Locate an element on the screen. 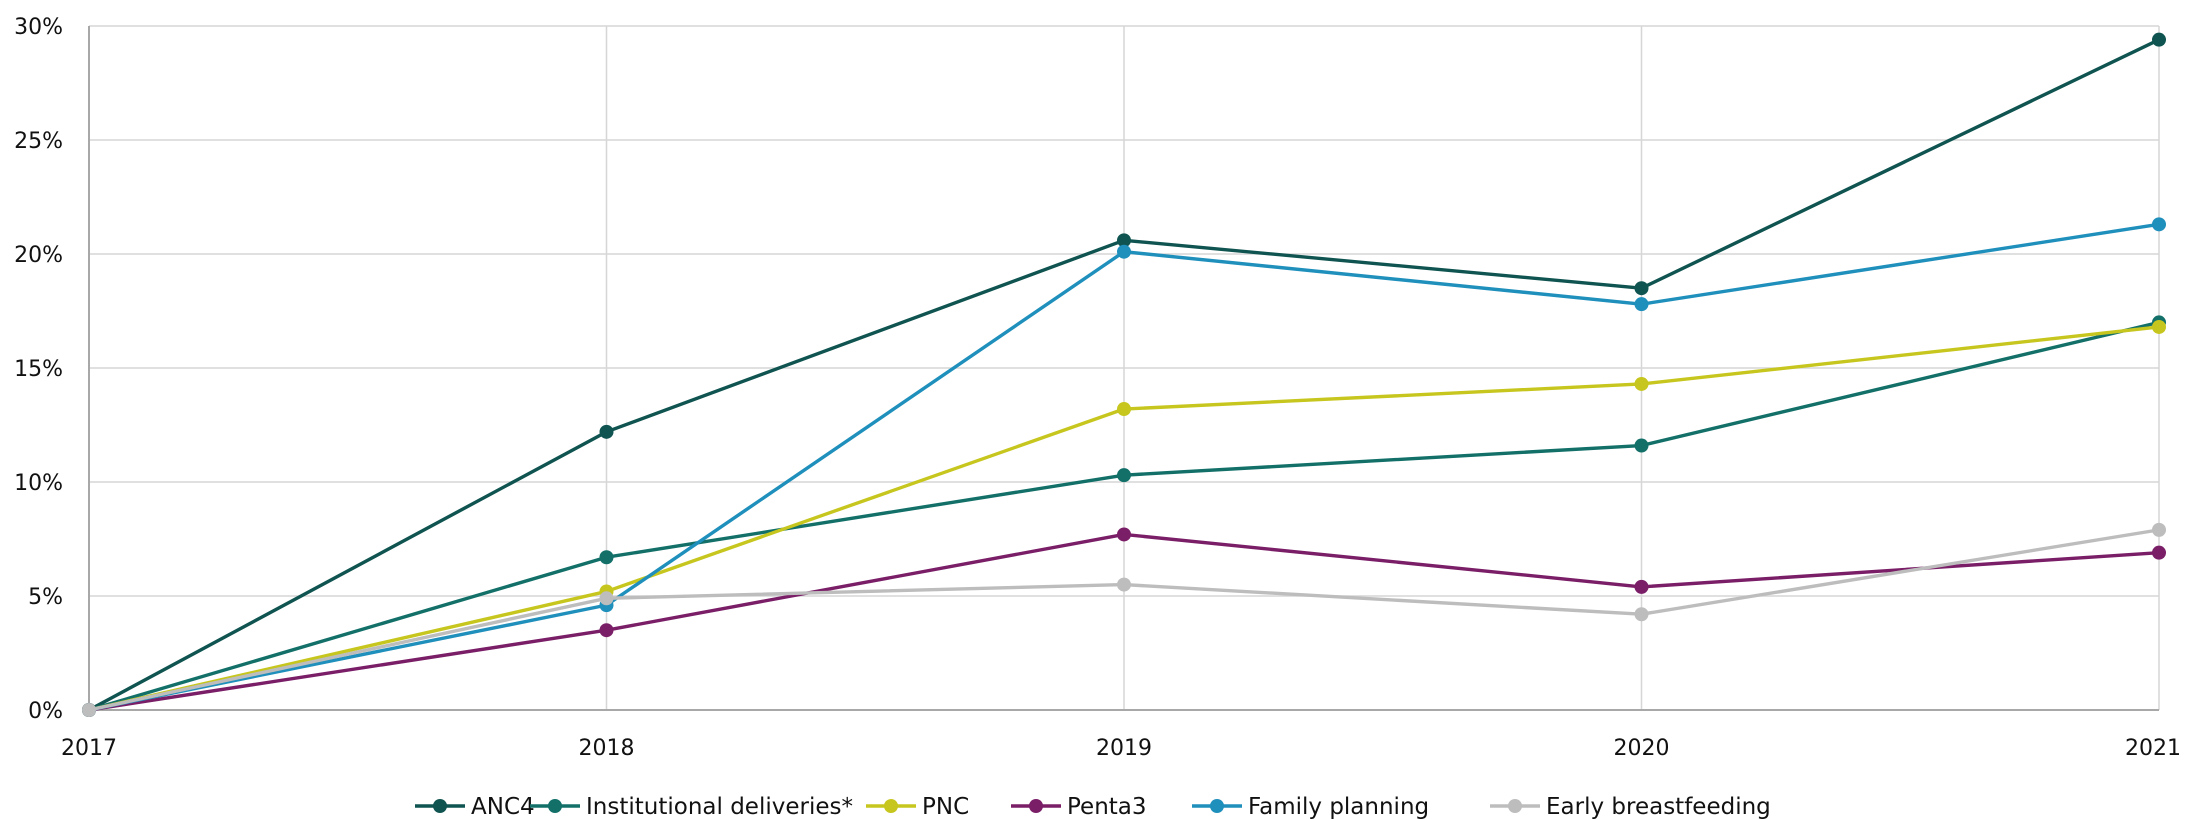 This screenshot has height=819, width=2187. y-tick-label: 25% is located at coordinates (38, 141).